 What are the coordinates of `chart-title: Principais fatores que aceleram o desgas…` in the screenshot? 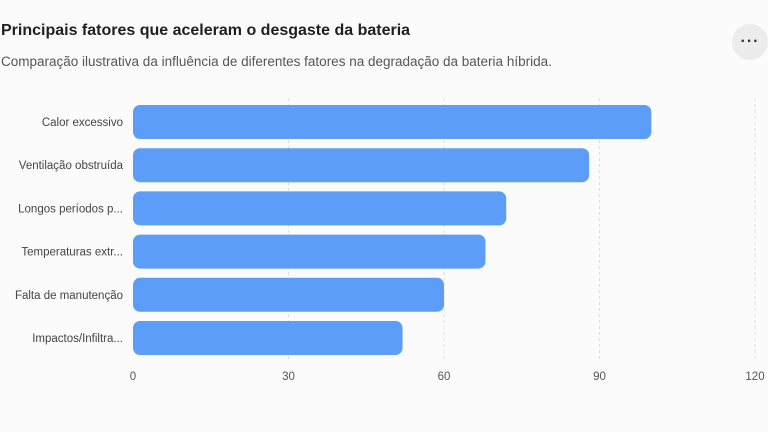 It's located at (206, 30).